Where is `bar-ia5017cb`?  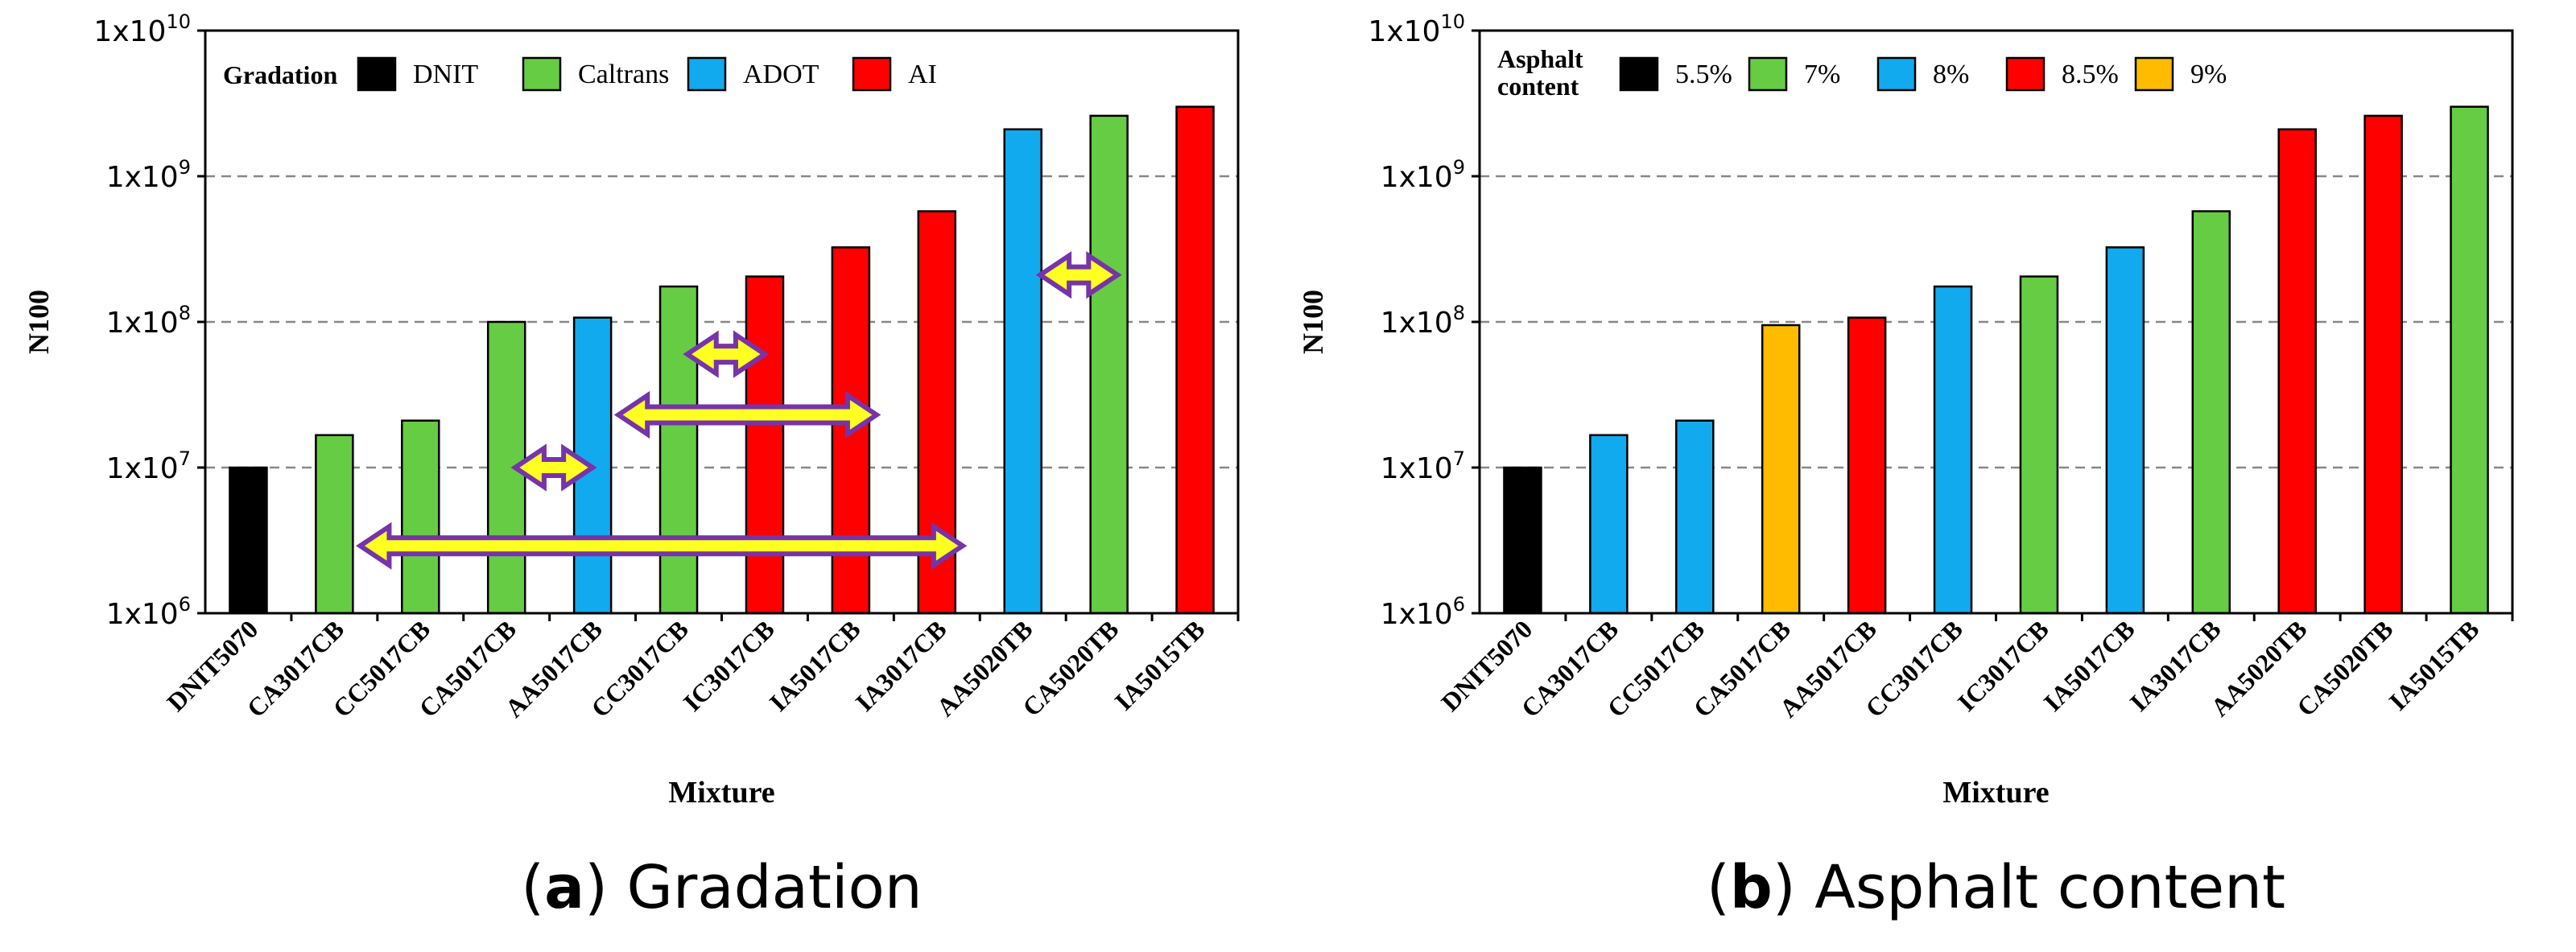 bar-ia5017cb is located at coordinates (2125, 430).